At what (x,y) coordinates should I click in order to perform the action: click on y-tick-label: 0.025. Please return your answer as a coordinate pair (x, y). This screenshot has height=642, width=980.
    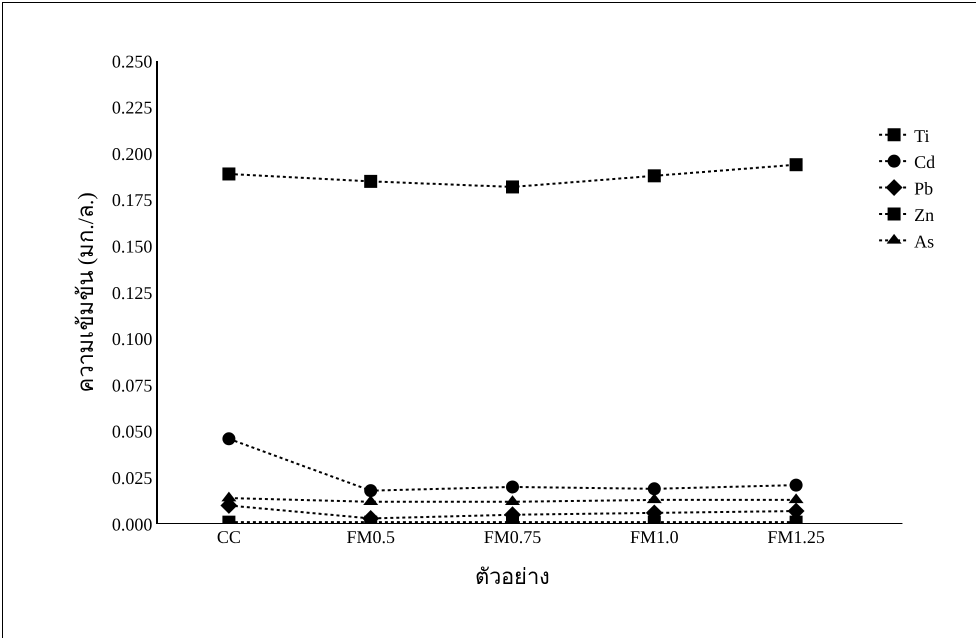
    Looking at the image, I should click on (132, 478).